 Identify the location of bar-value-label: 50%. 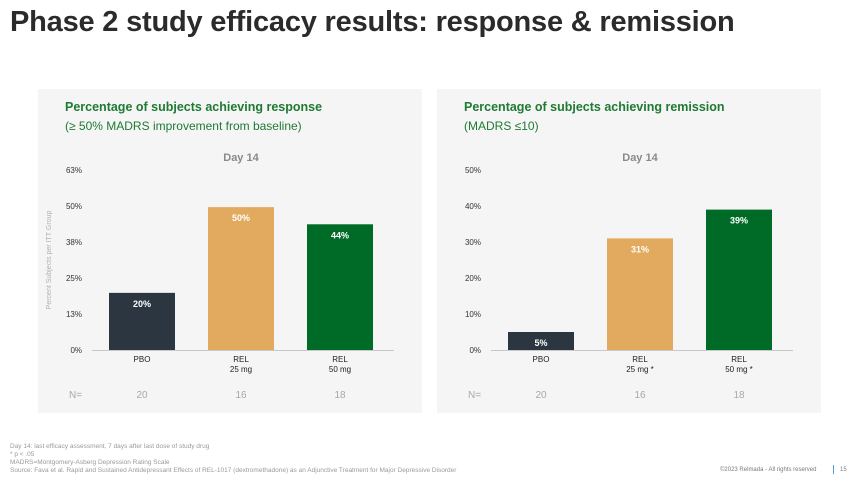
(241, 218).